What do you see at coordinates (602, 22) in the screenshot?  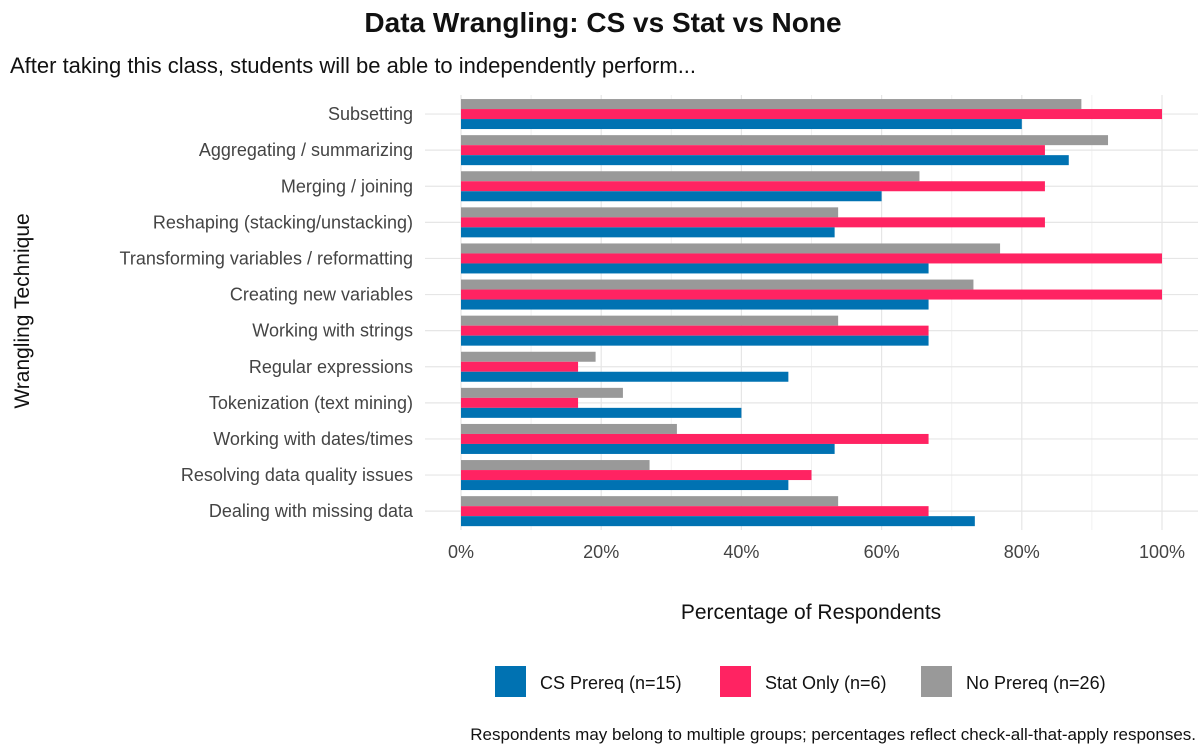 I see `chart-title: Data Wrangling: CS vs Stat vs None` at bounding box center [602, 22].